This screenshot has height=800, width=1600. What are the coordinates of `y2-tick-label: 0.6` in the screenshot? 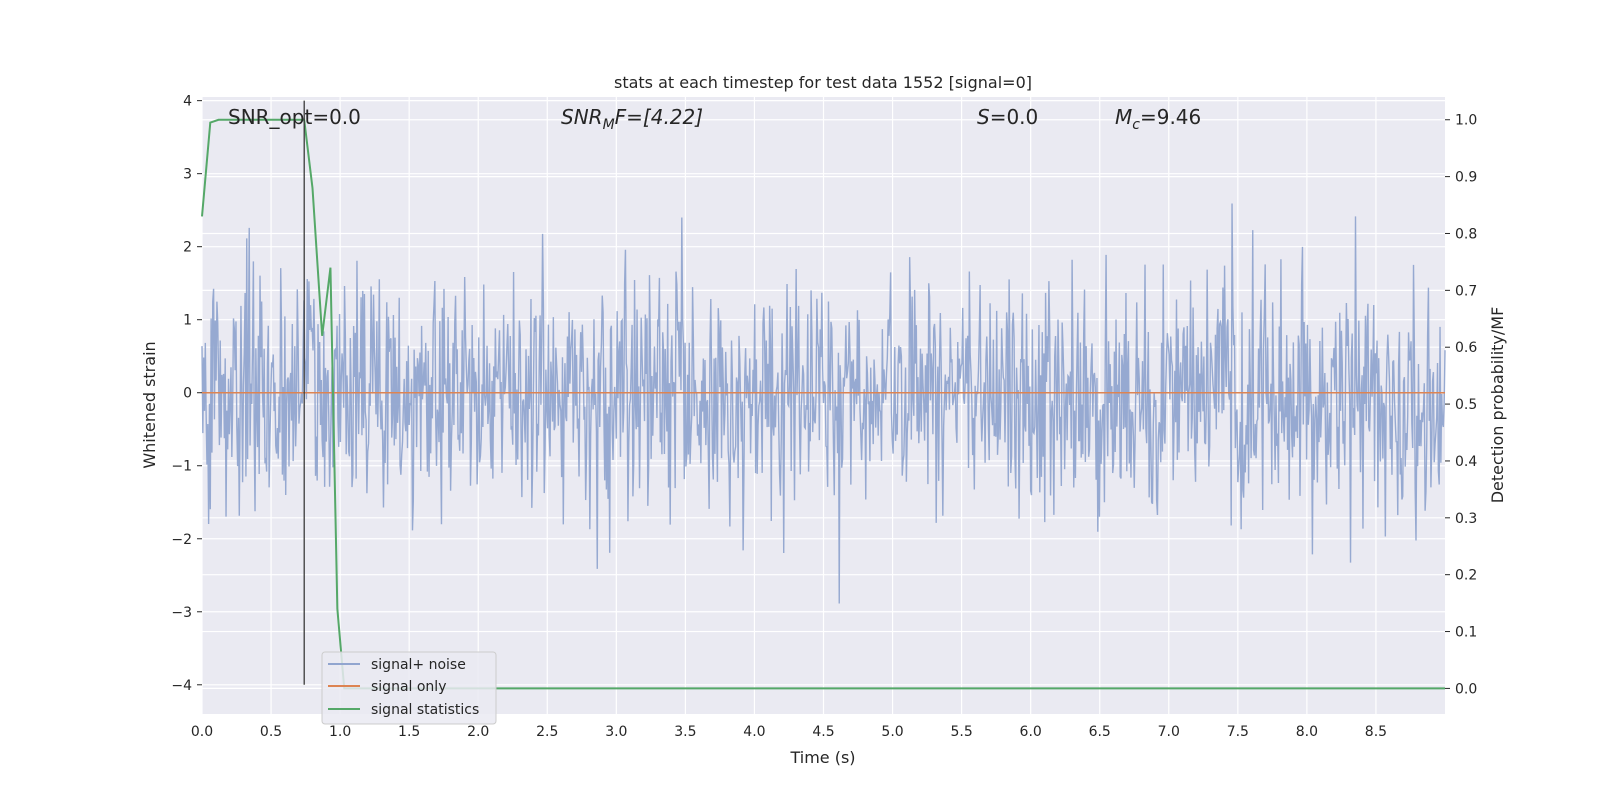 It's located at (1466, 348).